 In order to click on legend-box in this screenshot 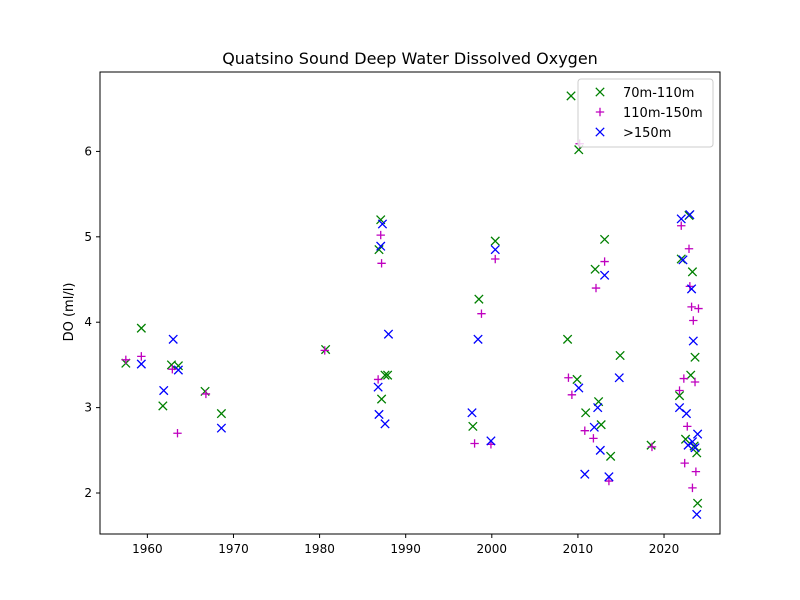, I will do `click(645, 113)`.